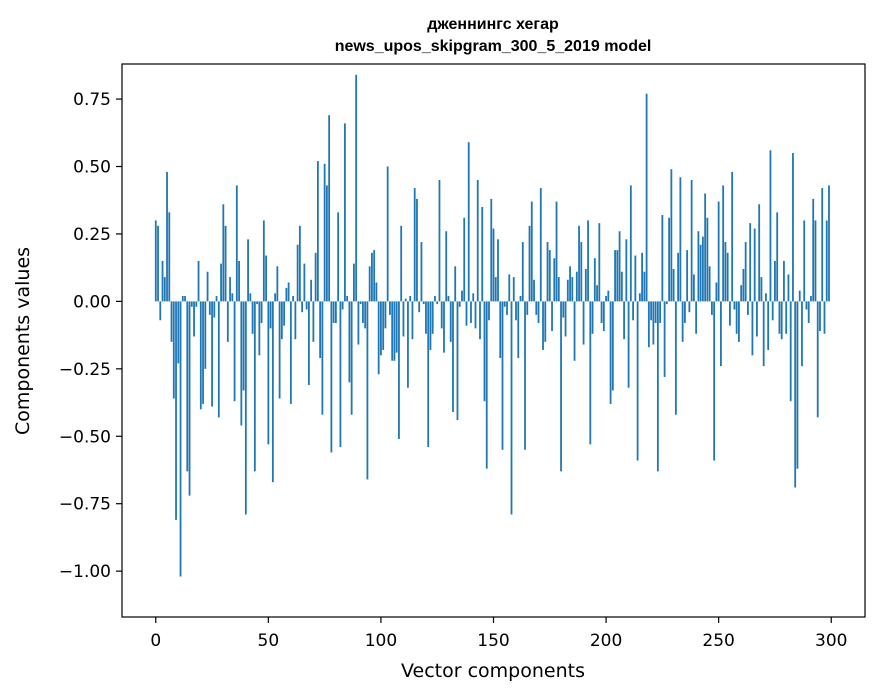  What do you see at coordinates (85, 572) in the screenshot?
I see `y-tick-label: −1.00` at bounding box center [85, 572].